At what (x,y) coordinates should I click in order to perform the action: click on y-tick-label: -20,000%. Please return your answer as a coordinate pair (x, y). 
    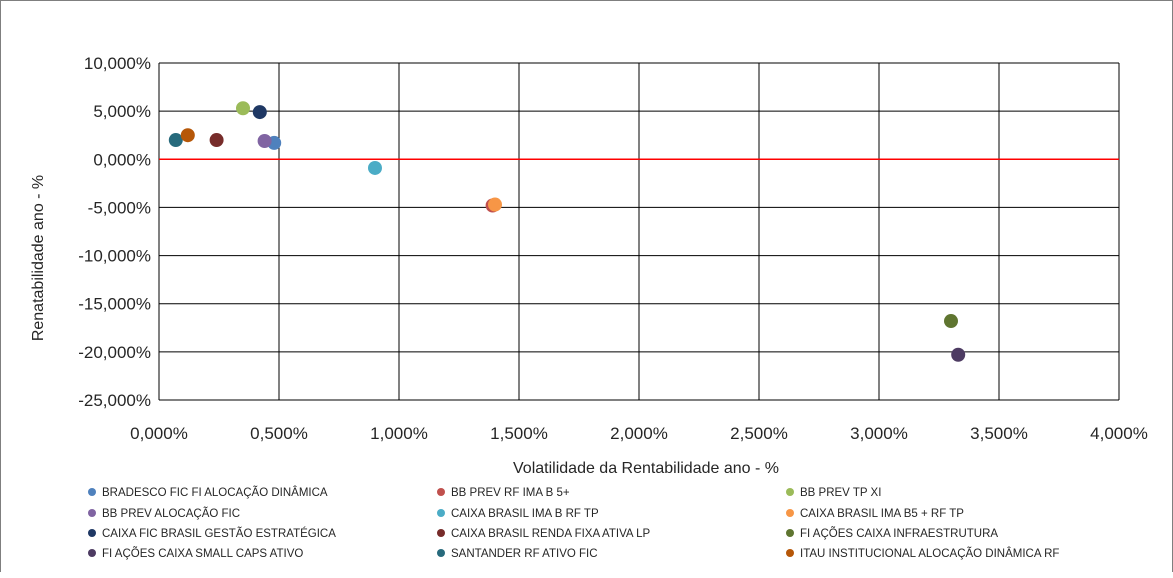
    Looking at the image, I should click on (114, 352).